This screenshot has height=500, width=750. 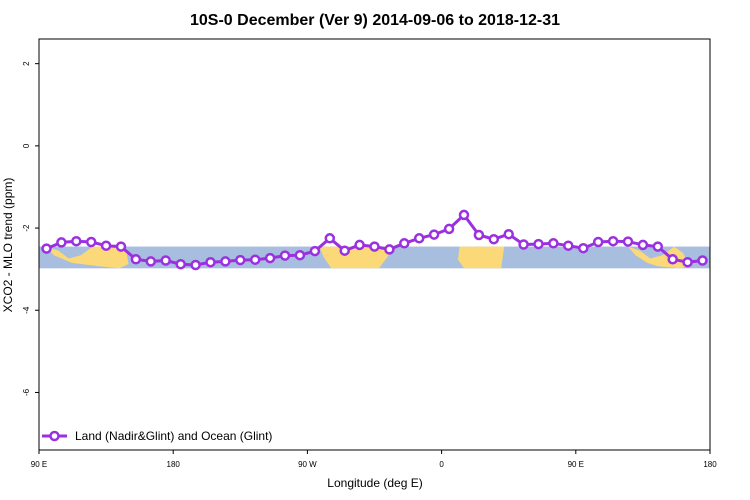 I want to click on y-tick-label-2: -2, so click(x=26, y=228).